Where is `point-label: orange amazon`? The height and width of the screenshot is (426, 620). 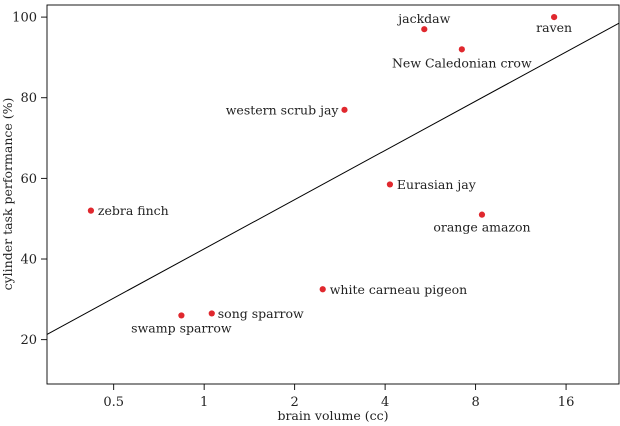
point-label: orange amazon is located at coordinates (481, 227).